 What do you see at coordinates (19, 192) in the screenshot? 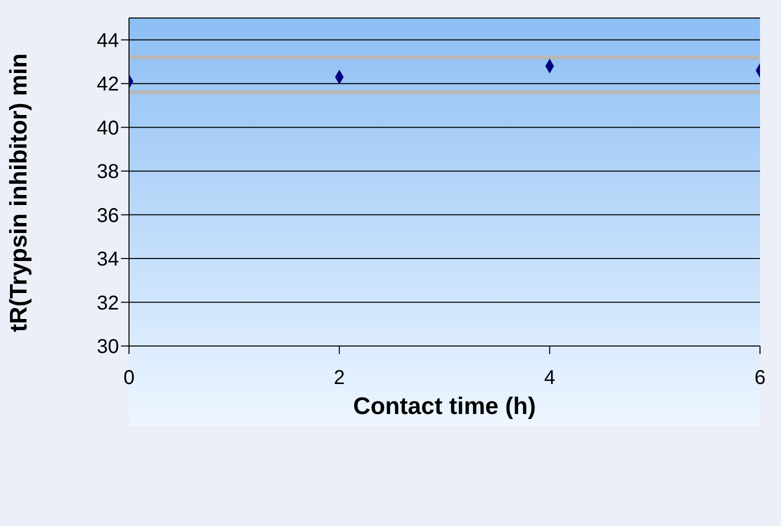
I see `y-axis-title: tR(Trypsin inhibitor) min` at bounding box center [19, 192].